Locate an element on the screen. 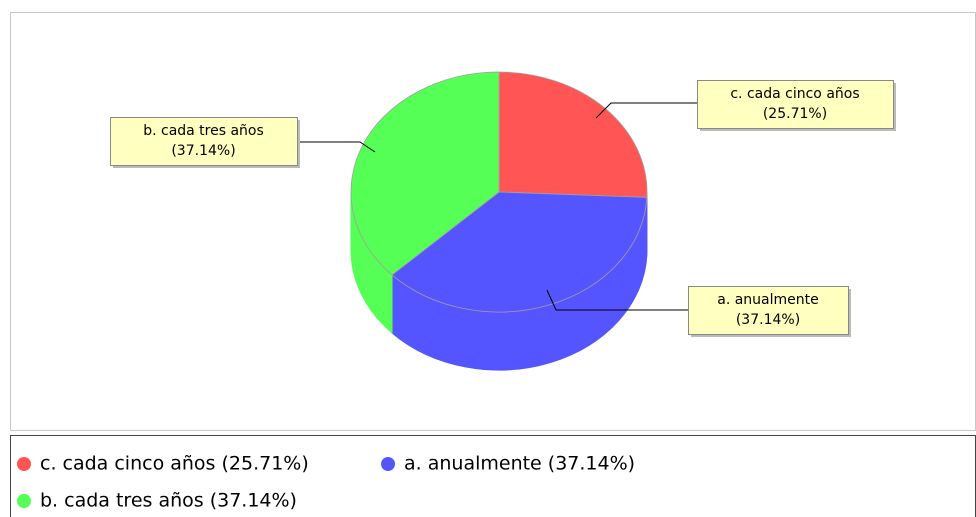 The width and height of the screenshot is (976, 517). legend-label: b. cada tres años (37.14%) is located at coordinates (168, 501).